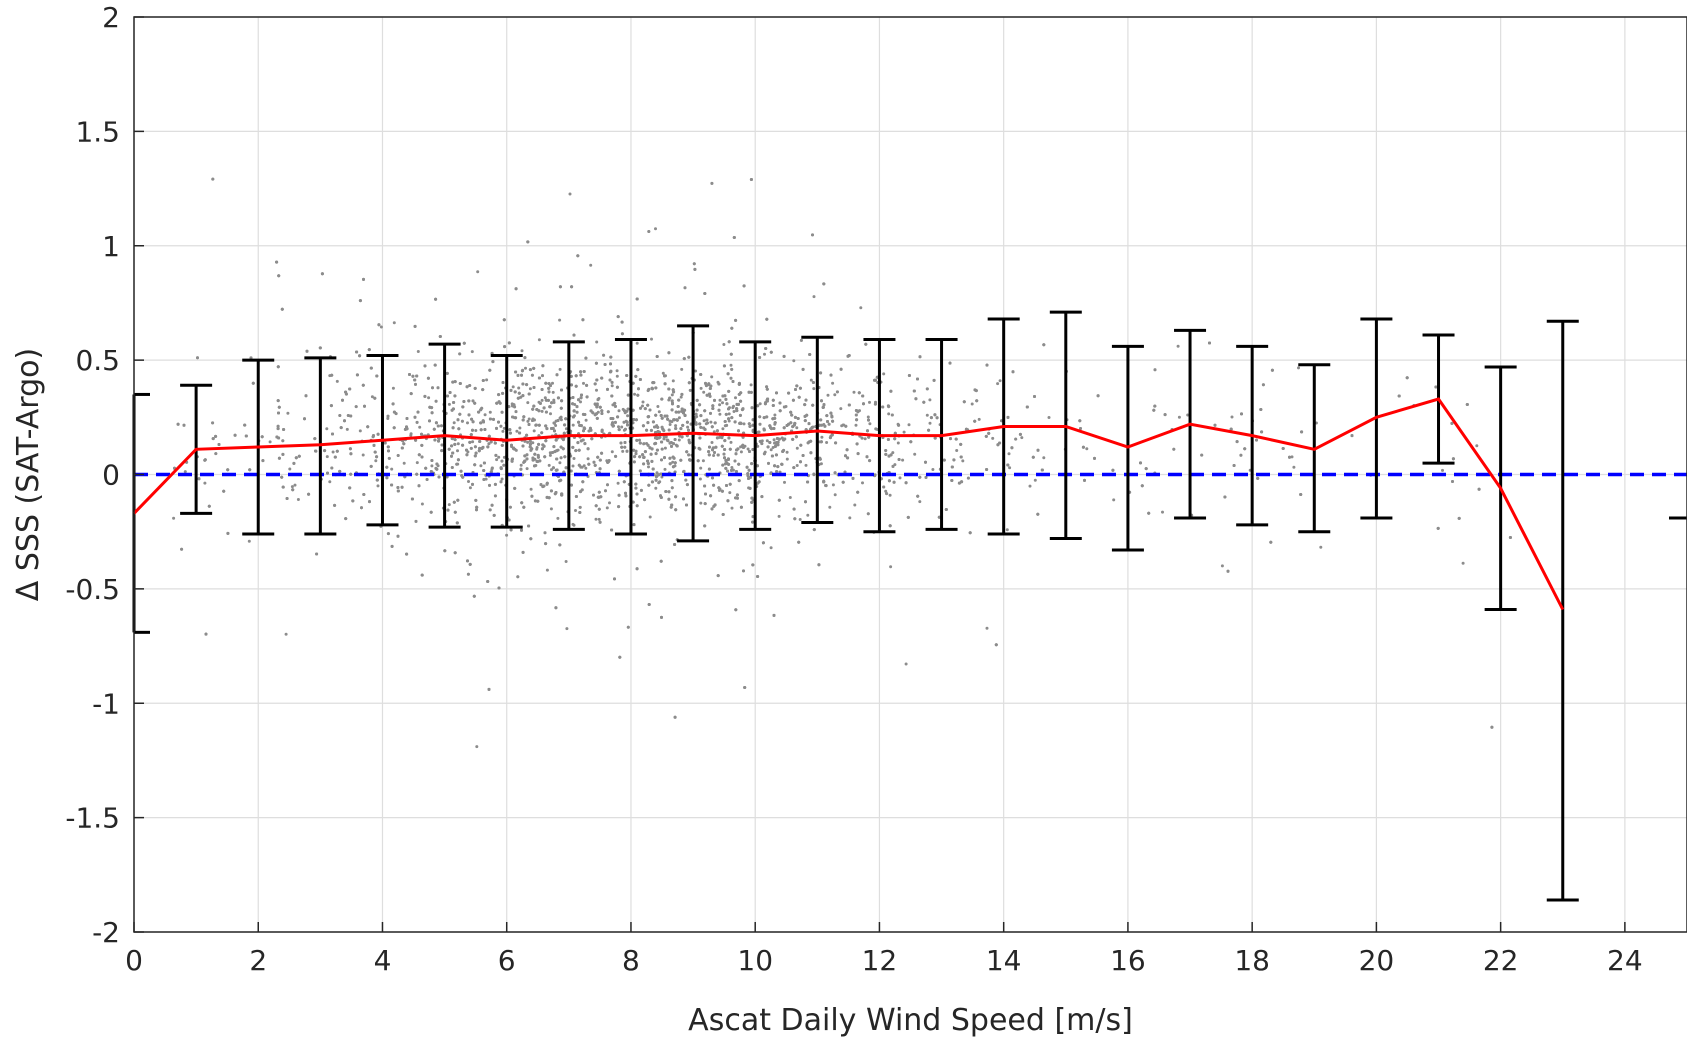 The width and height of the screenshot is (1687, 1039). Describe the element at coordinates (106, 703) in the screenshot. I see `y-tick-label: -1` at that location.